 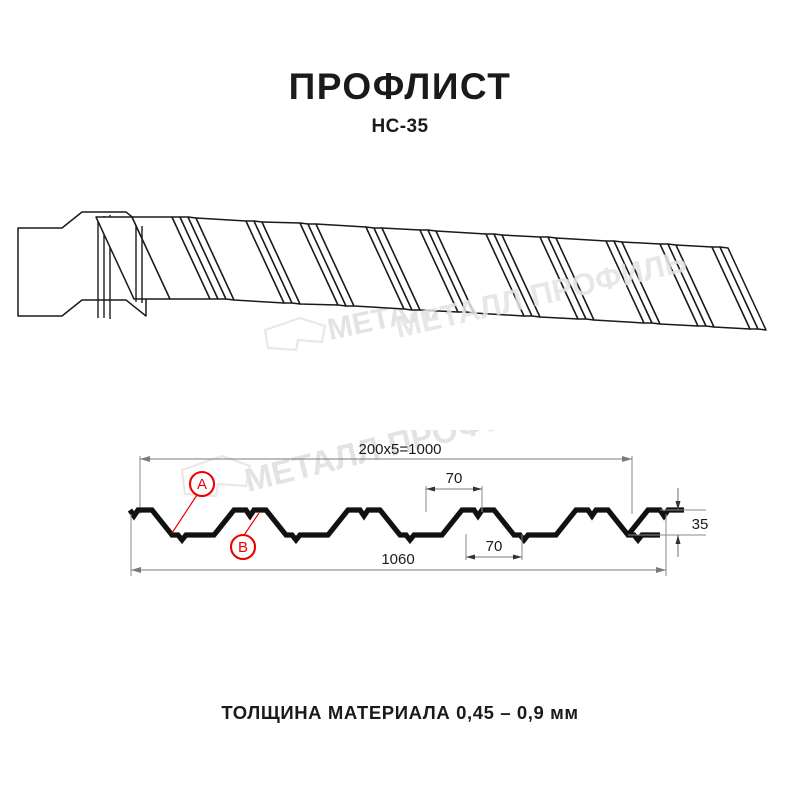 What do you see at coordinates (700, 524) in the screenshot?
I see `dimension-height-label: 35` at bounding box center [700, 524].